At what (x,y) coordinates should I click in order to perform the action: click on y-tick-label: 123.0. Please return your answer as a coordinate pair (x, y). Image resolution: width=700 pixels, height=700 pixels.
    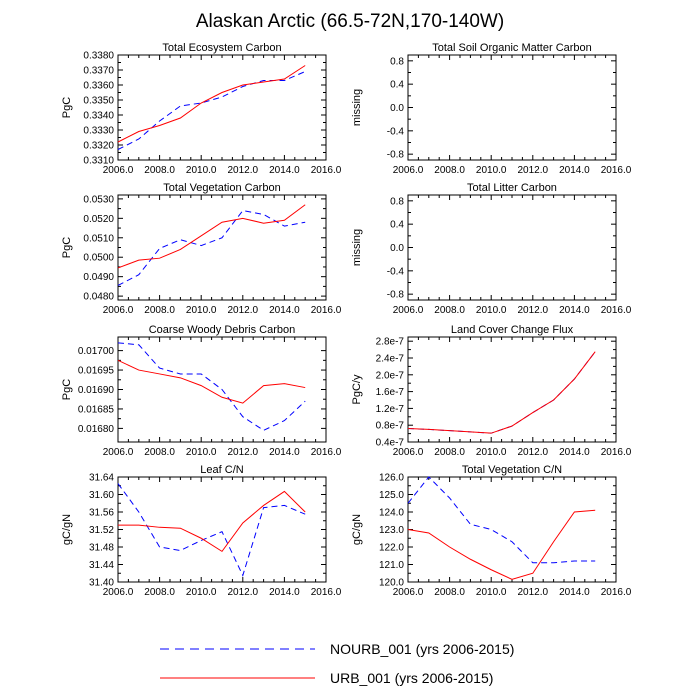
    Looking at the image, I should click on (391, 530).